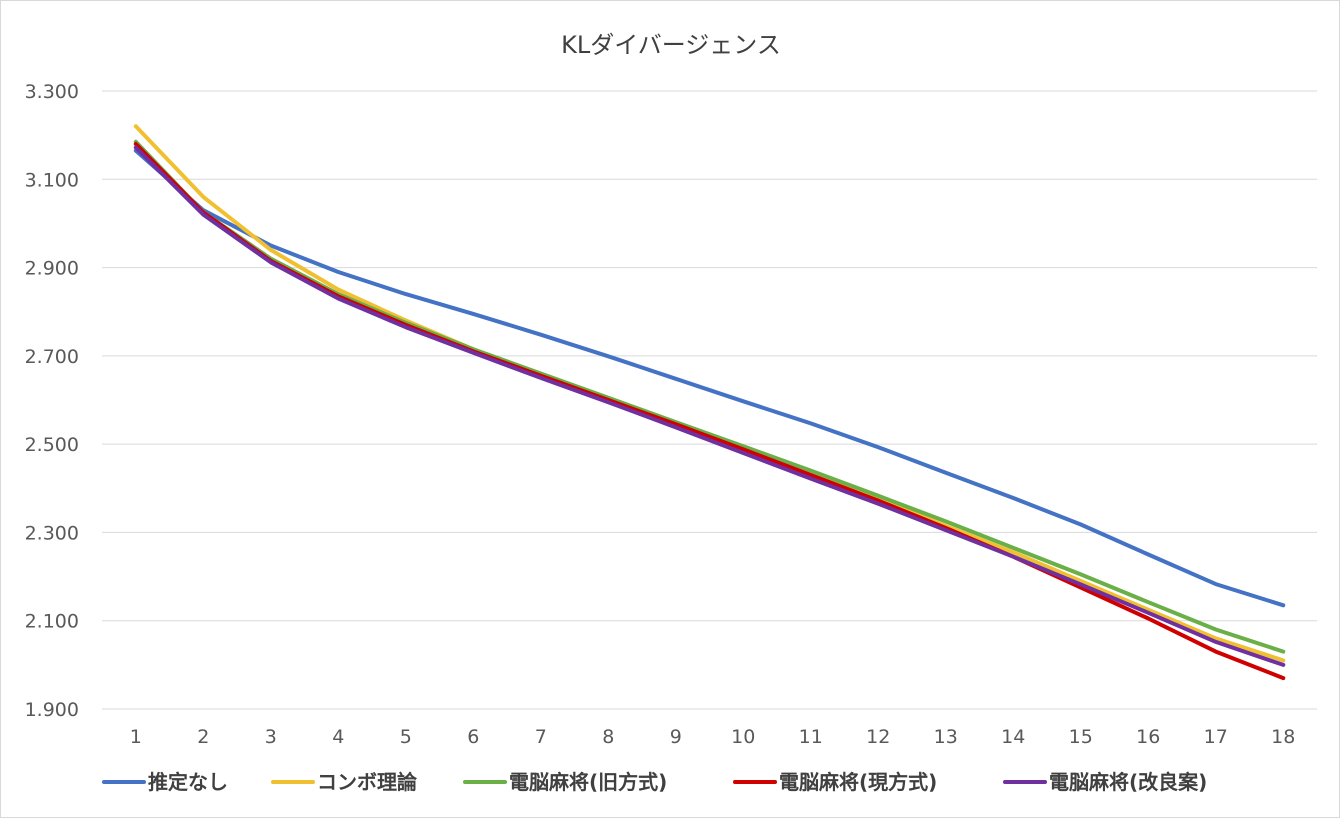 The width and height of the screenshot is (1340, 819). Describe the element at coordinates (1013, 737) in the screenshot. I see `x-tick-label: 14` at that location.